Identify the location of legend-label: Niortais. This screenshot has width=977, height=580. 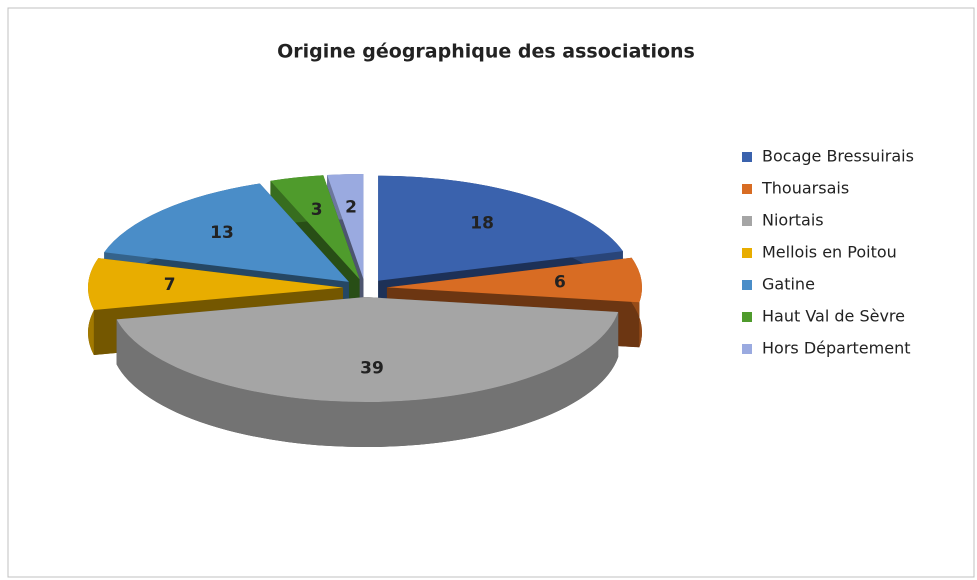
(793, 220).